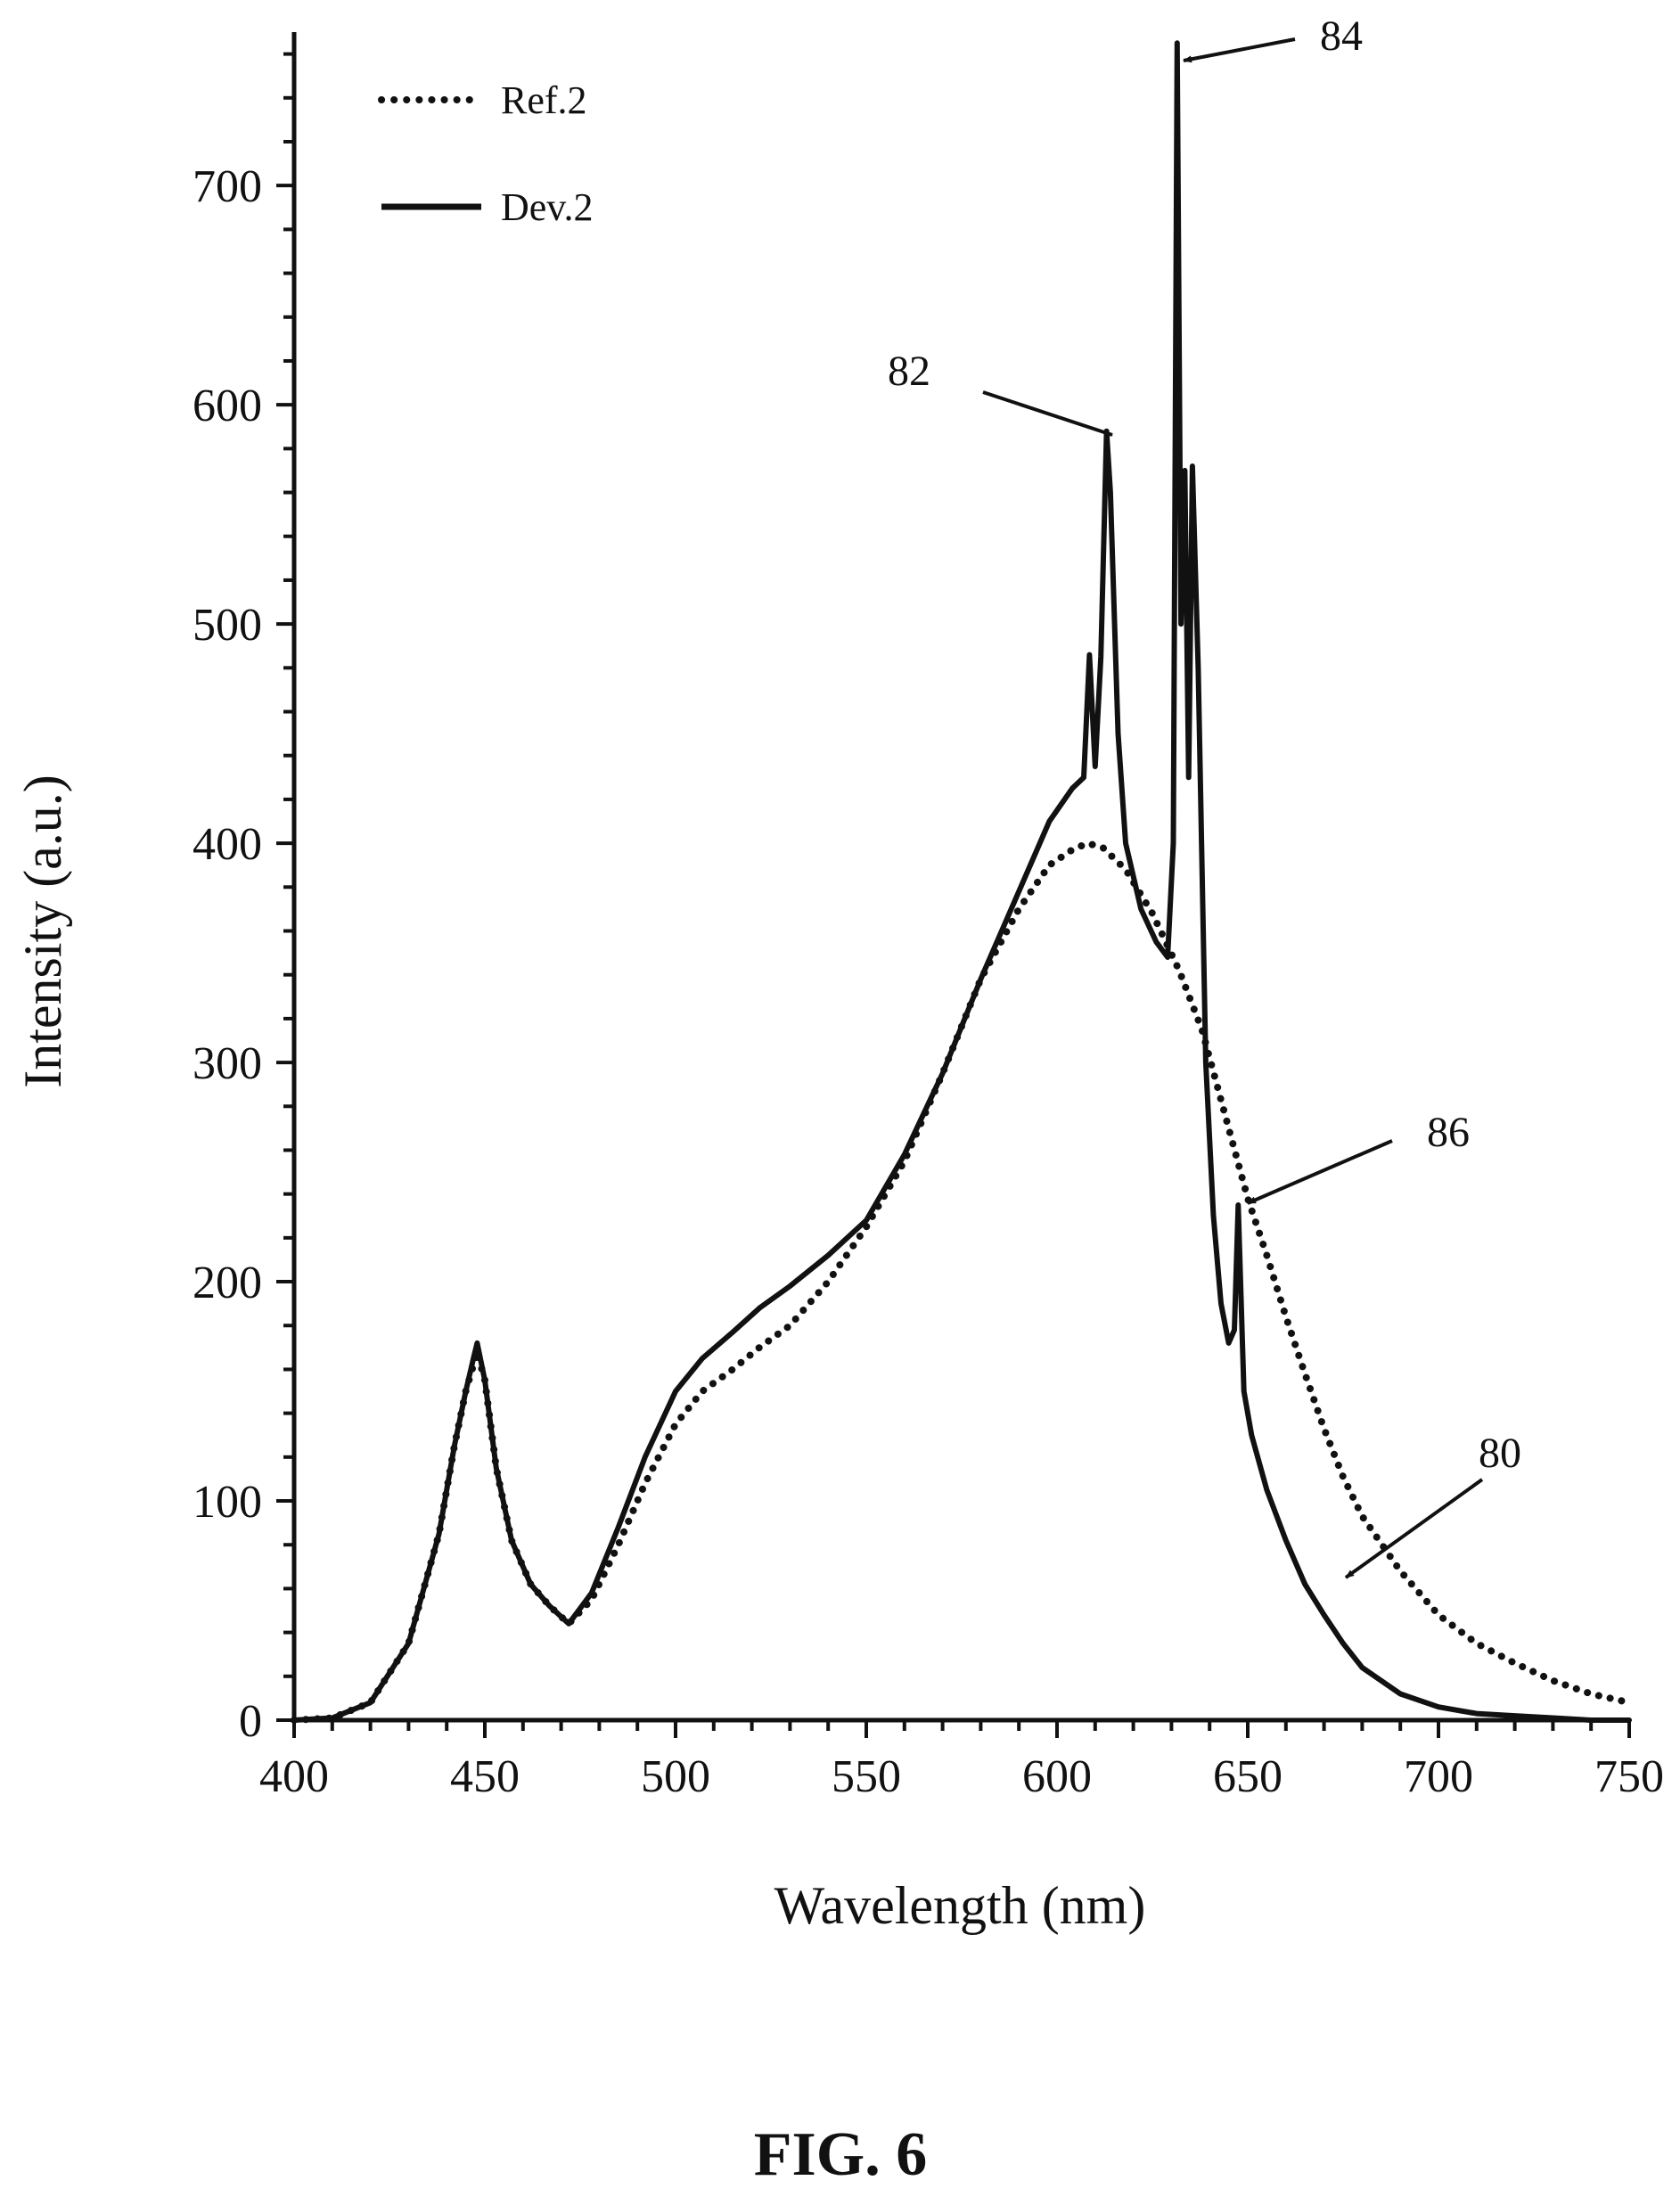 This screenshot has width=1680, height=2205. Describe the element at coordinates (294, 1777) in the screenshot. I see `x-tick-label: 400` at that location.